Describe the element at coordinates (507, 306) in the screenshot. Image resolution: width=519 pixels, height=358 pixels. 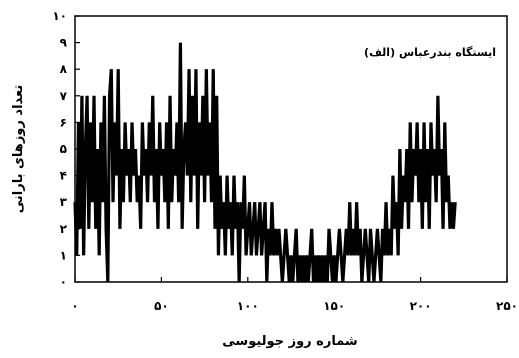
I see `x-tick-label: ۲۵۰` at that location.